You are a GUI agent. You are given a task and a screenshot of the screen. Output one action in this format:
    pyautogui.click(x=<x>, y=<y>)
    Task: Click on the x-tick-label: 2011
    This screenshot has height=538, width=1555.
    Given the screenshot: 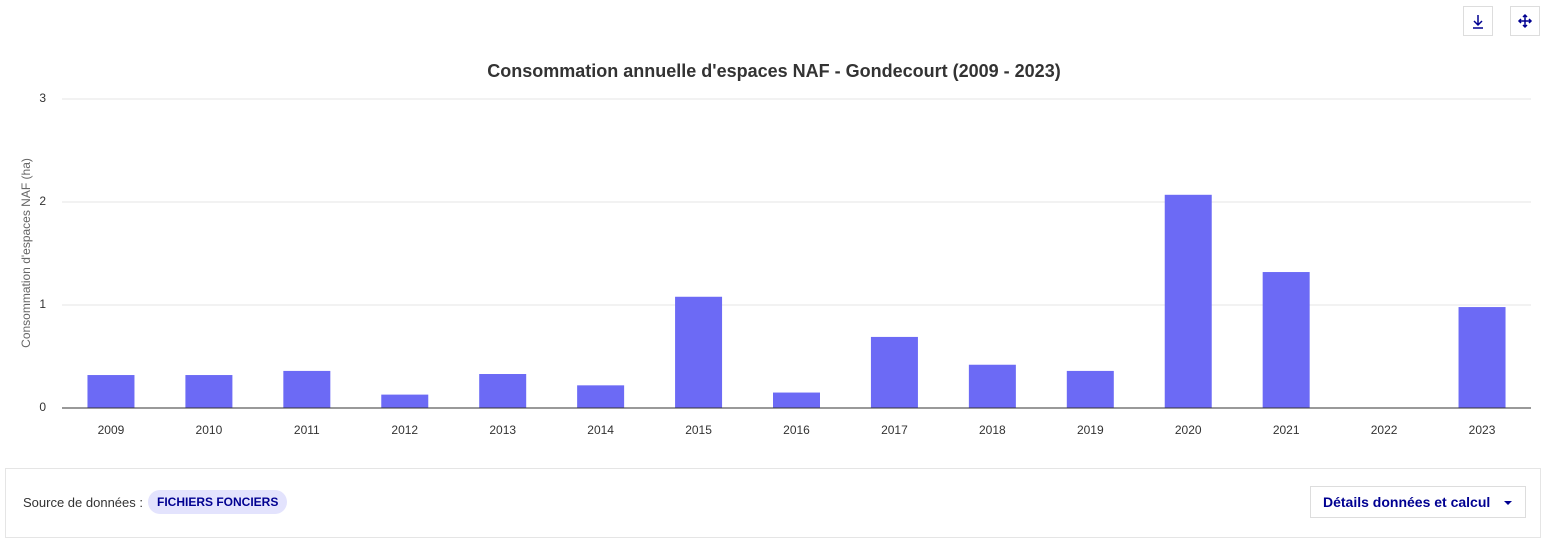 What is the action you would take?
    pyautogui.click(x=307, y=430)
    